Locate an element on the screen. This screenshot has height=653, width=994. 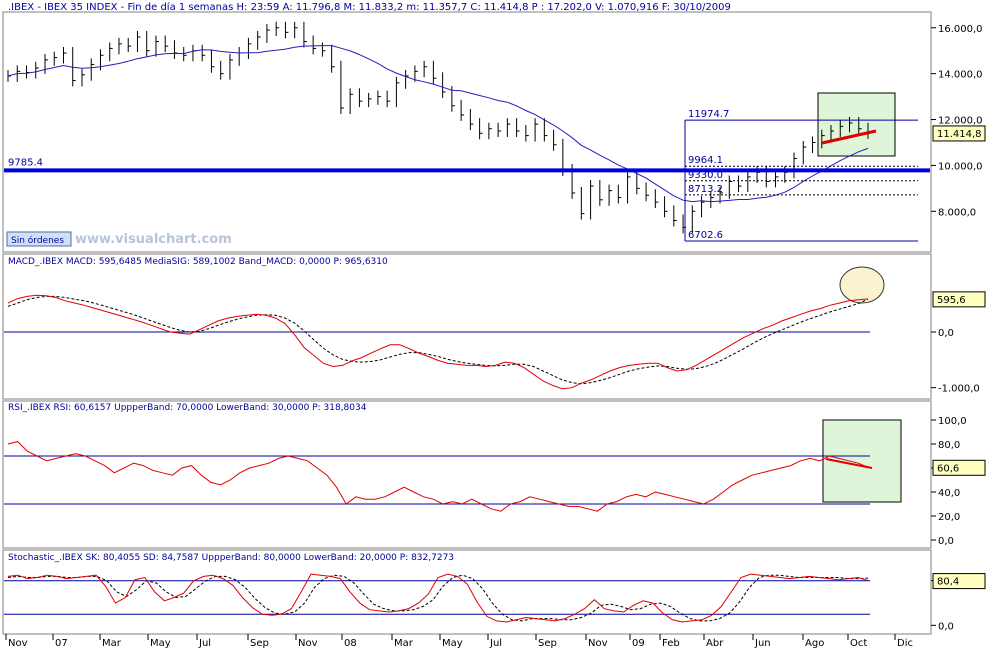
stoch-sd-line is located at coordinates (438, 598).